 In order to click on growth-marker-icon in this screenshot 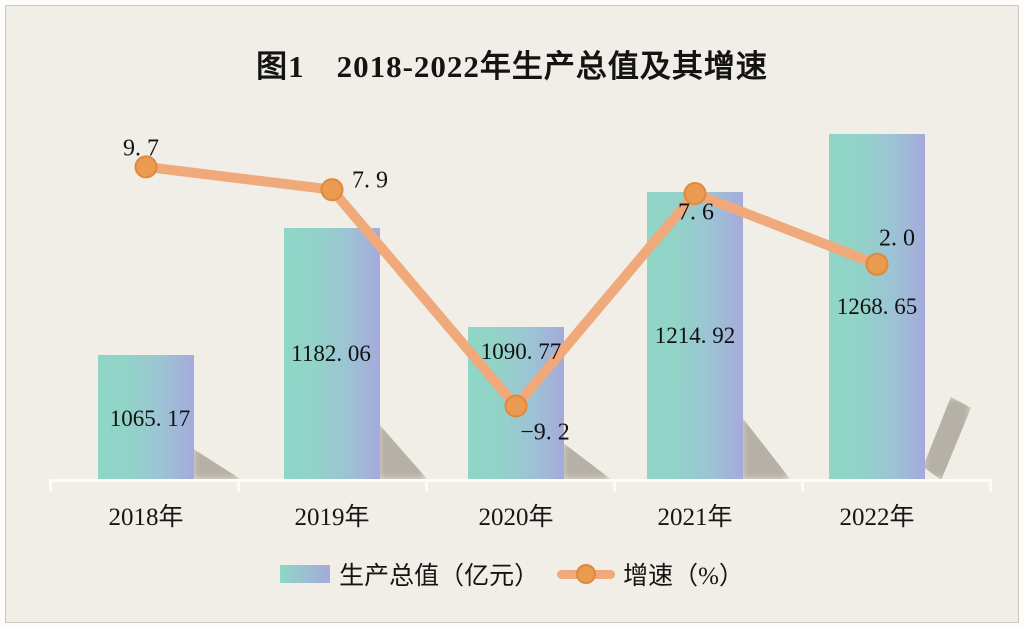, I will do `click(332, 190)`.